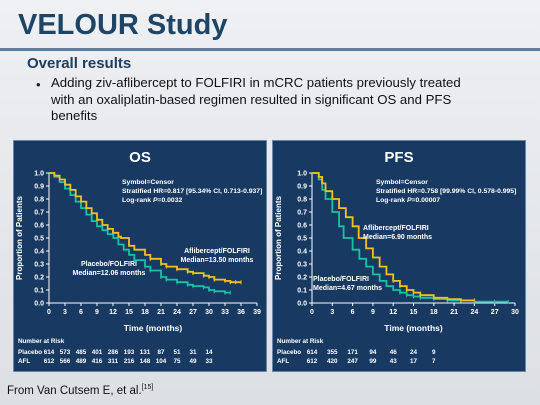  I want to click on risk-value: 416, so click(97, 361).